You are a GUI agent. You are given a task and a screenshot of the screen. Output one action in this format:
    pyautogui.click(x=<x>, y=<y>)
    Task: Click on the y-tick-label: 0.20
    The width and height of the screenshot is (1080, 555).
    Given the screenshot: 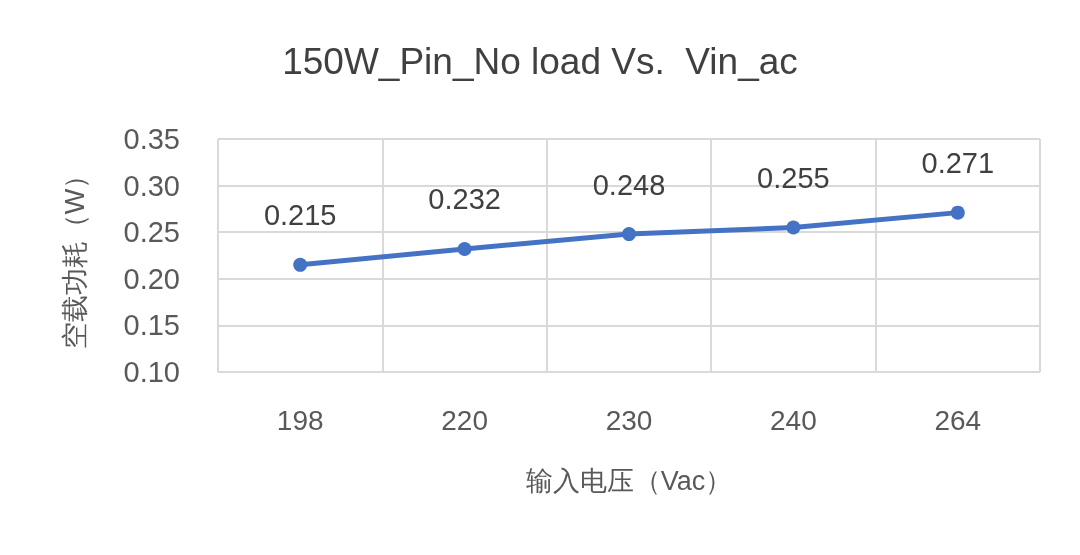 What is the action you would take?
    pyautogui.click(x=151, y=278)
    